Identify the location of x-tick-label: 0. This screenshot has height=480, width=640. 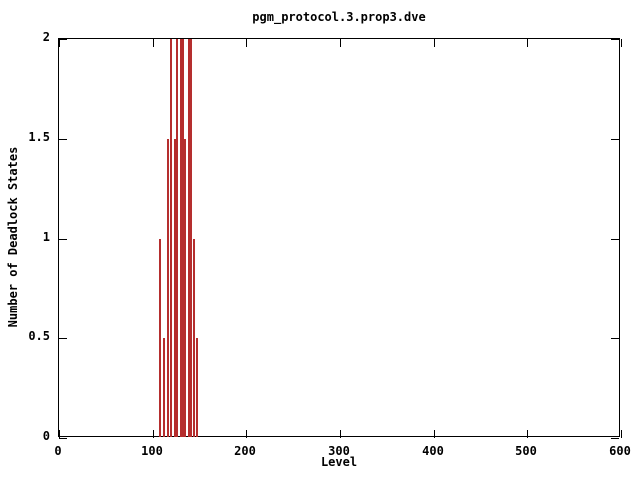
(58, 451).